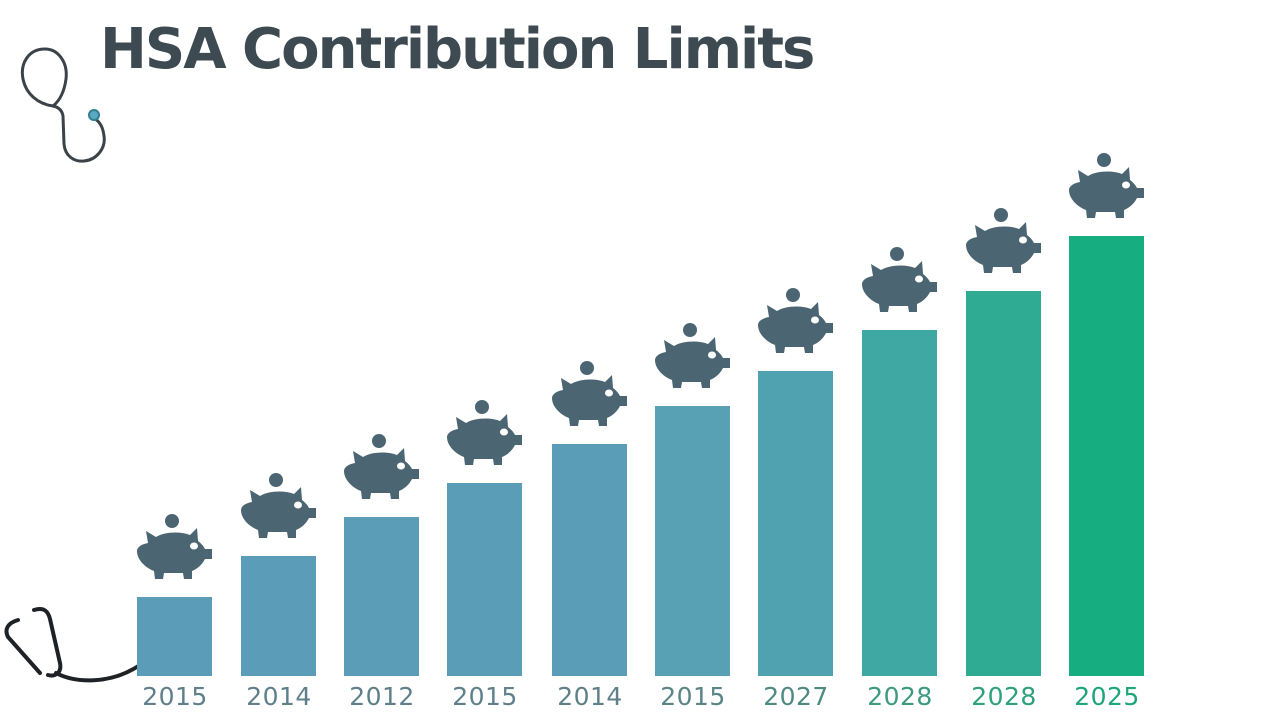  I want to click on chart-title: HSA Contribution Limits, so click(457, 49).